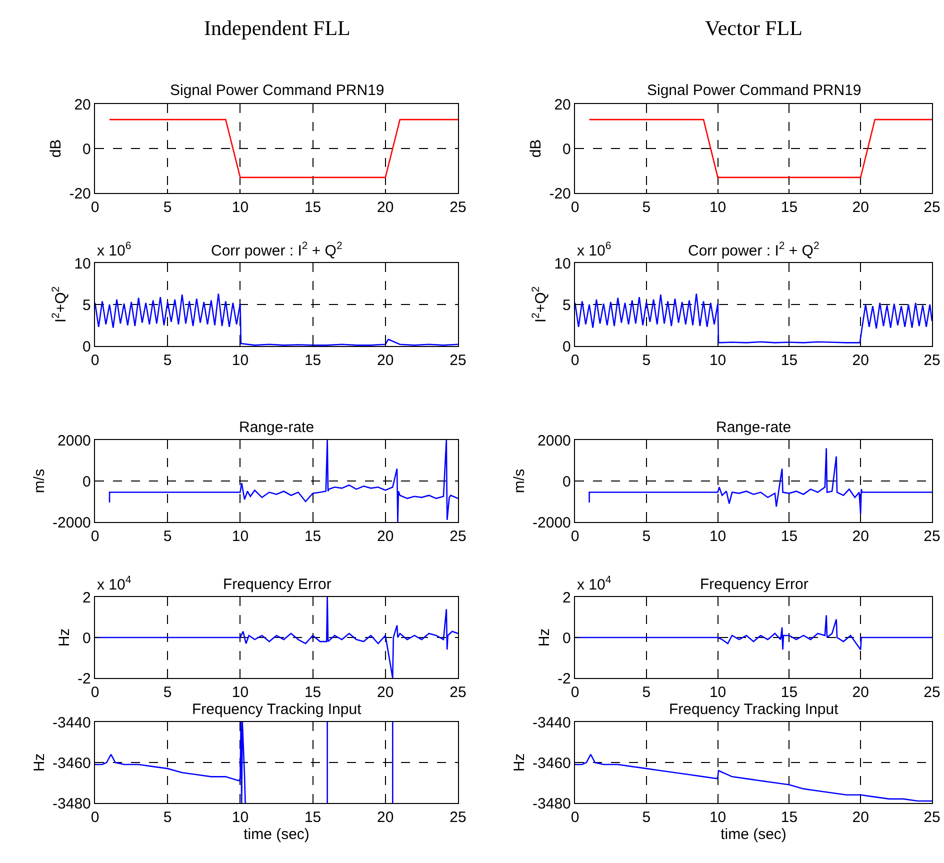 Image resolution: width=944 pixels, height=863 pixels. I want to click on chart-title: Vector FLL, so click(753, 28).